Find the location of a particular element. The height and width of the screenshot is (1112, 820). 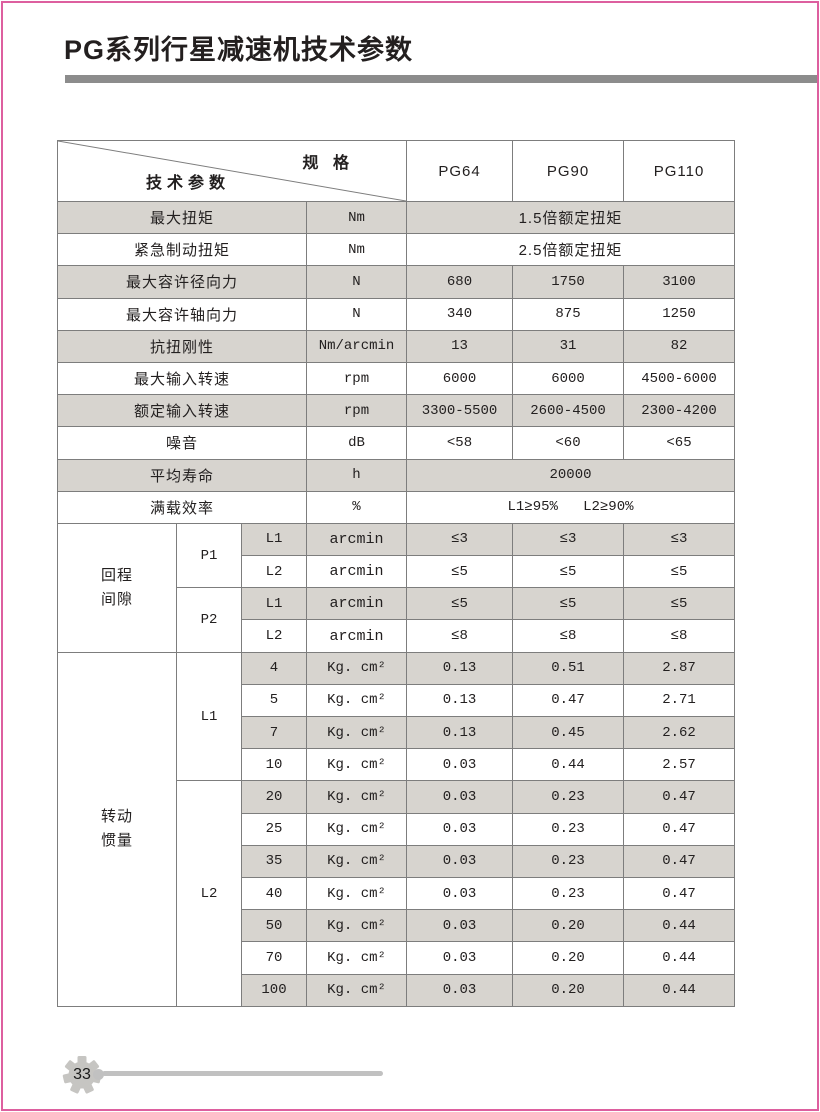

table-row-inertia-l2-100: 100 Kg. cm² 0.03 0.20 0.44 is located at coordinates (396, 990).